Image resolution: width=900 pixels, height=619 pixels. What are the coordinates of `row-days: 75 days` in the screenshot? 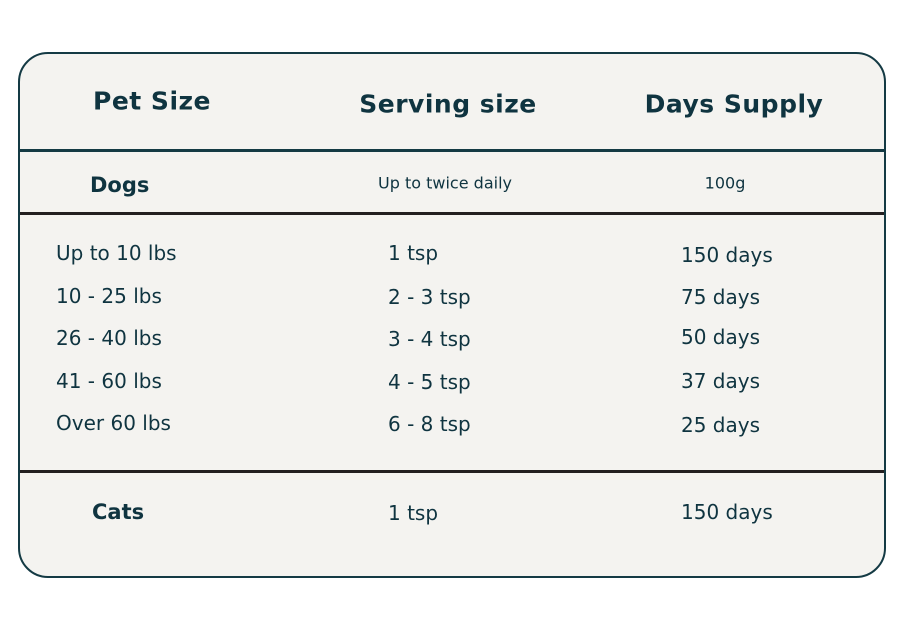 It's located at (721, 297).